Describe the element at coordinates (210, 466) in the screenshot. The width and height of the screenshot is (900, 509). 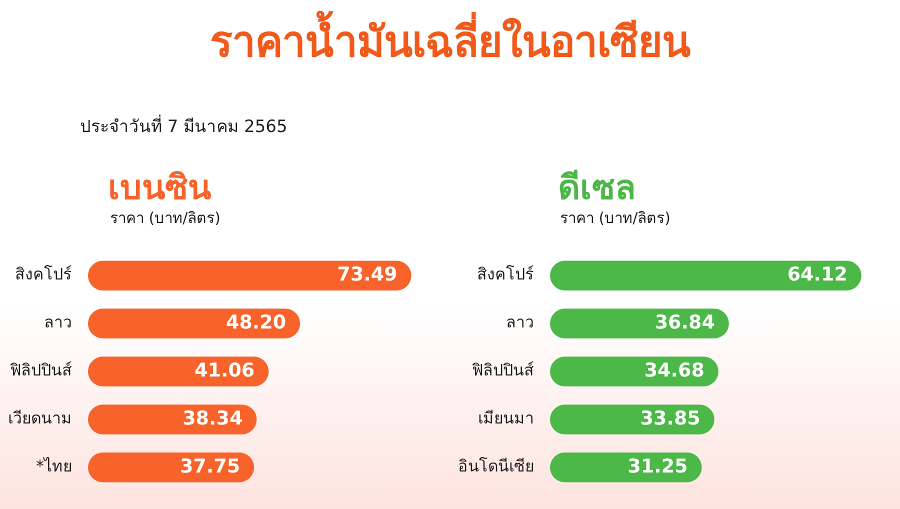
I see `data-label: 37.75` at that location.